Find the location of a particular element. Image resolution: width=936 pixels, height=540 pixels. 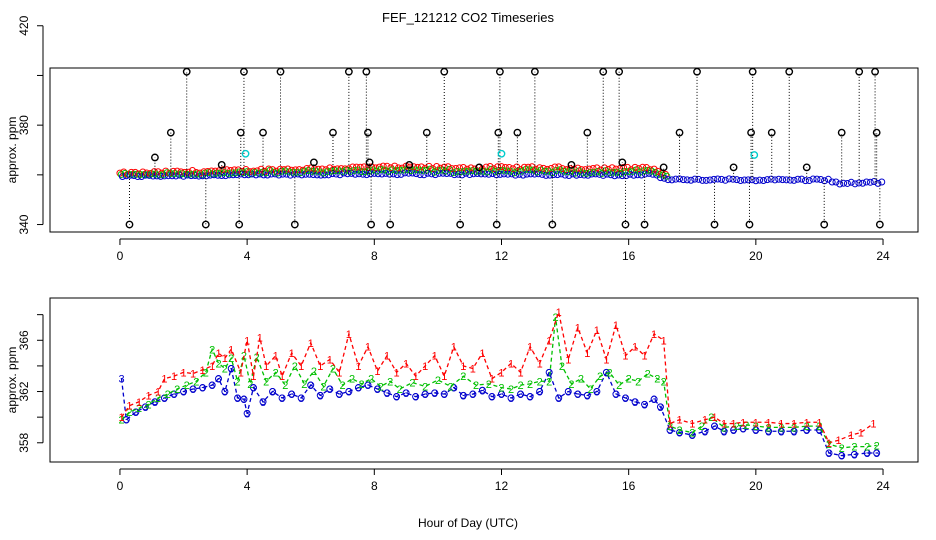

top-series2-point is located at coordinates (667, 176).